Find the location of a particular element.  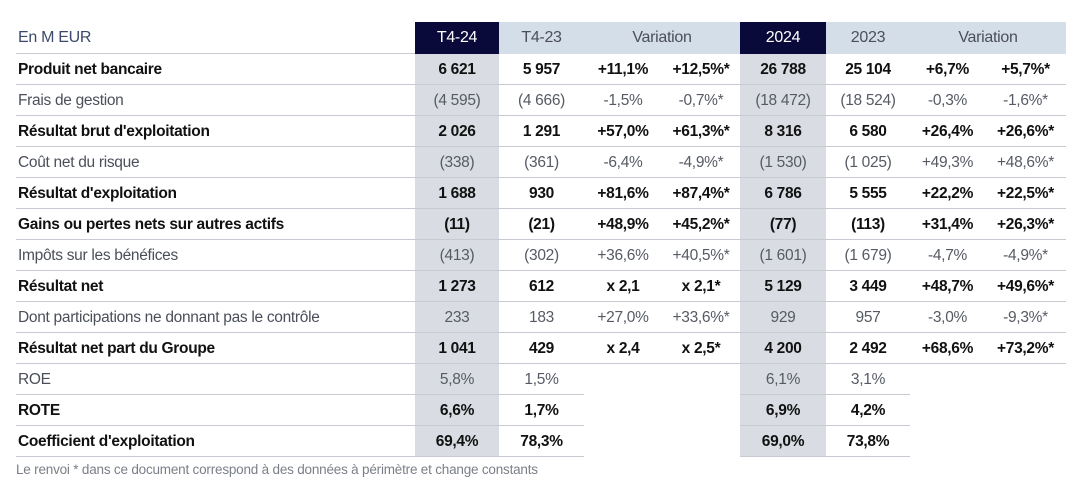

variation-quarter-constant: x 2,1* is located at coordinates (701, 286).